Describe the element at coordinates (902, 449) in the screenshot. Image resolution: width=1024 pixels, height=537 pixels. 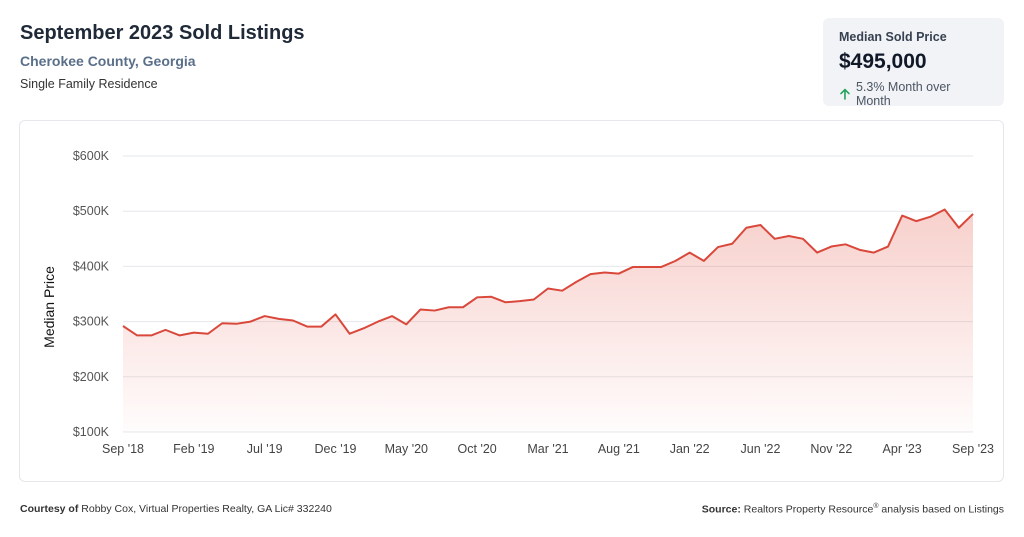
I see `x-tick-label: Apr '23` at that location.